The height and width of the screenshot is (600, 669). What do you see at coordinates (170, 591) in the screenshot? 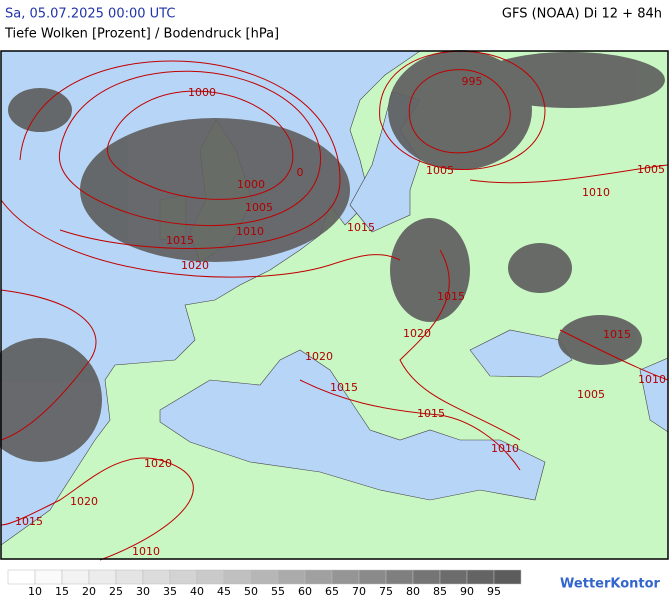
I see `legend-label: 35` at bounding box center [170, 591].